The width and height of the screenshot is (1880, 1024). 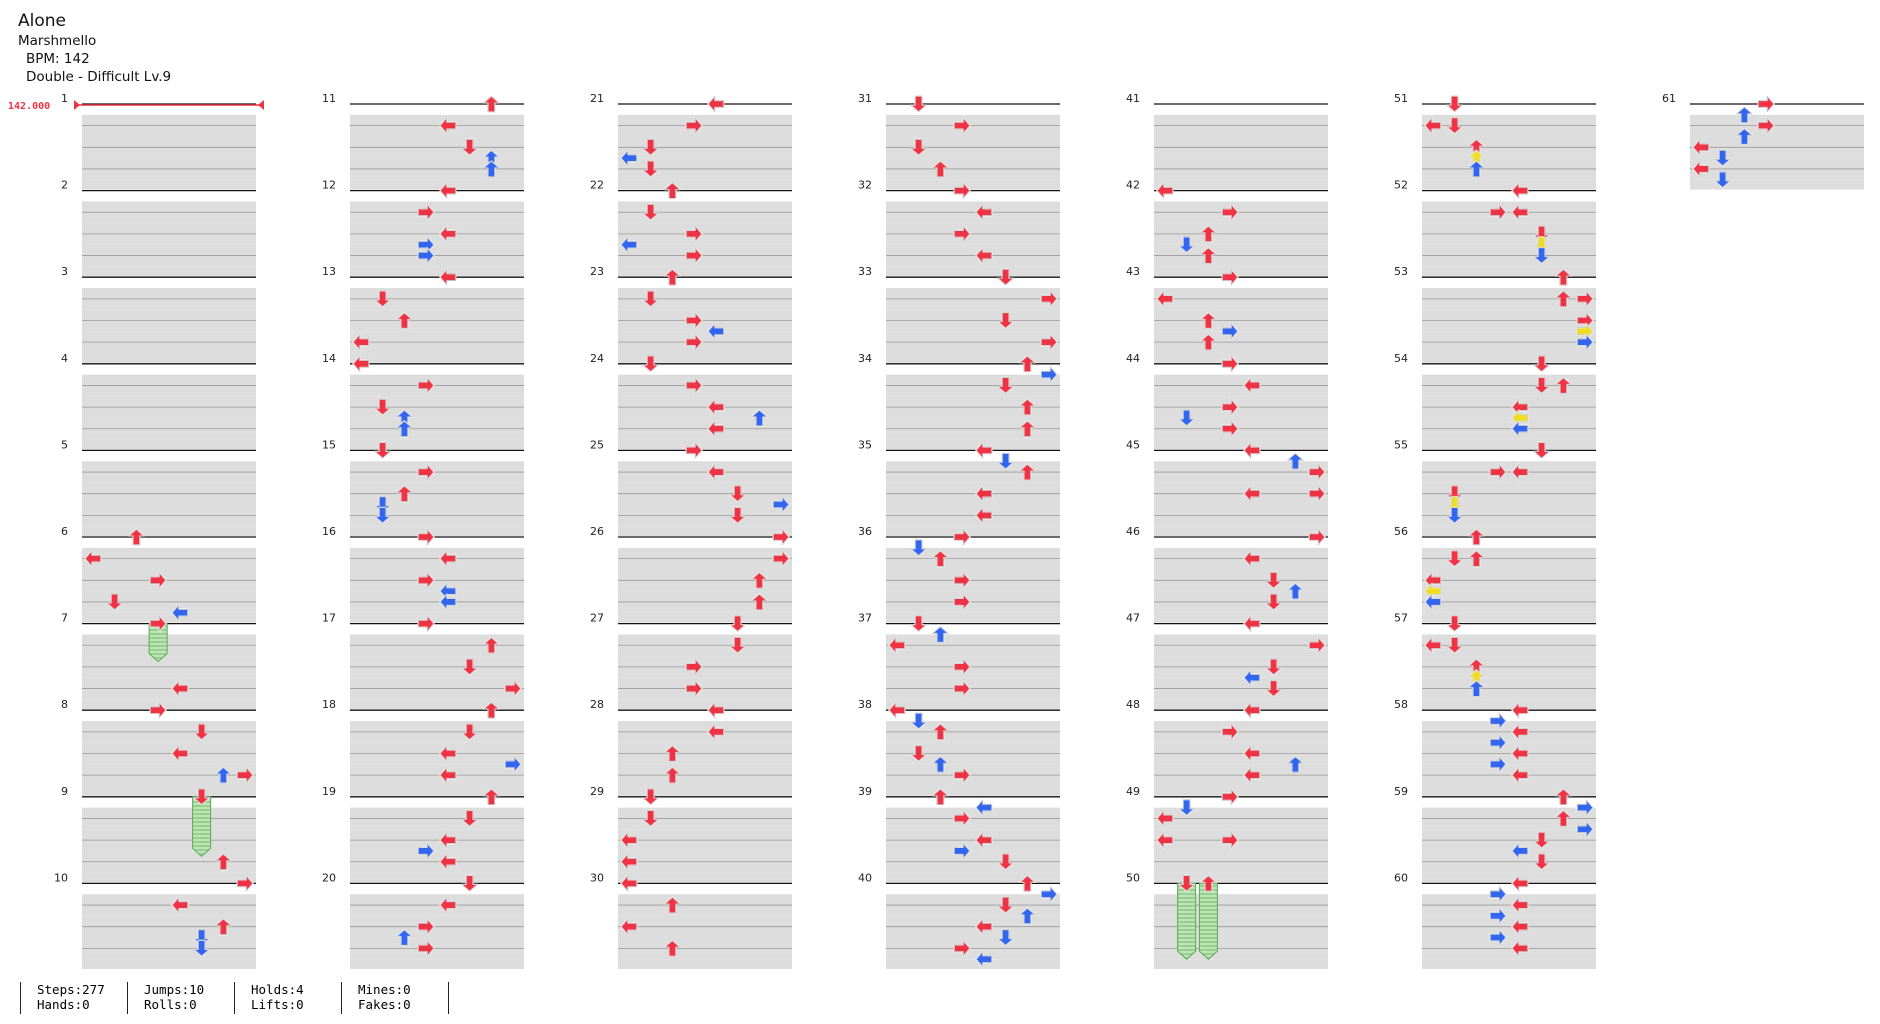 I want to click on stat-mines: Mines:0, so click(x=384, y=989).